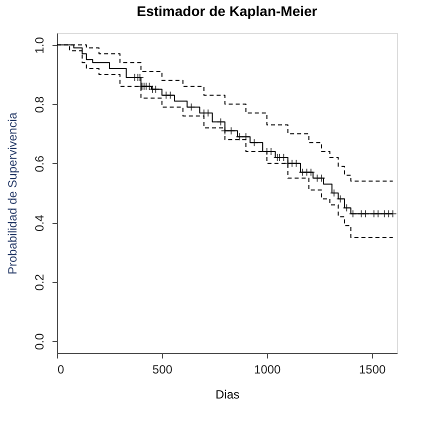  Describe the element at coordinates (61, 369) in the screenshot. I see `x-tick-label: 0` at that location.